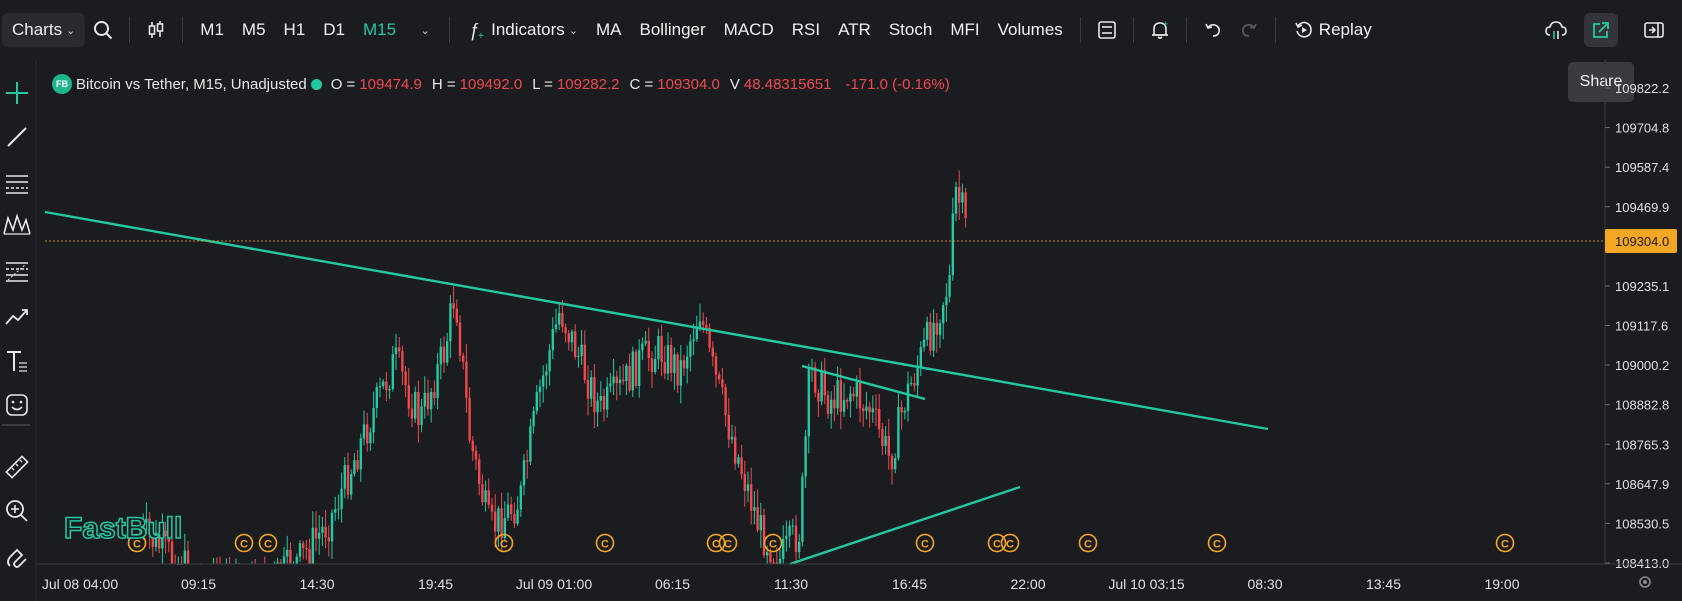 The width and height of the screenshot is (1682, 601). What do you see at coordinates (806, 29) in the screenshot?
I see `indicator-rsi: RSI` at bounding box center [806, 29].